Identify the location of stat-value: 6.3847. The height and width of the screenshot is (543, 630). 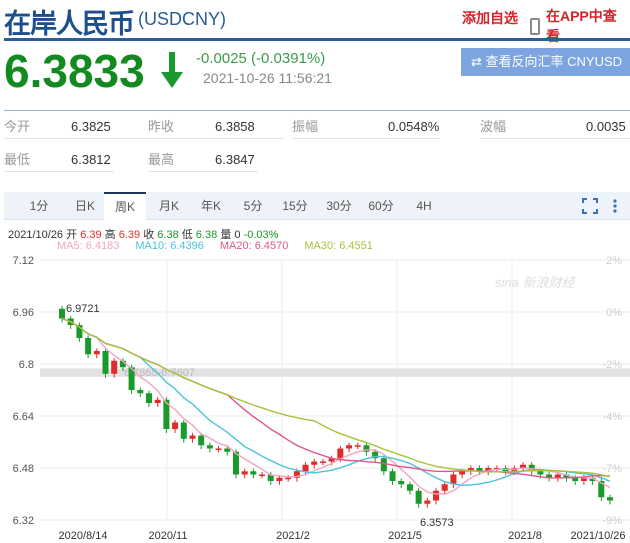
(235, 159).